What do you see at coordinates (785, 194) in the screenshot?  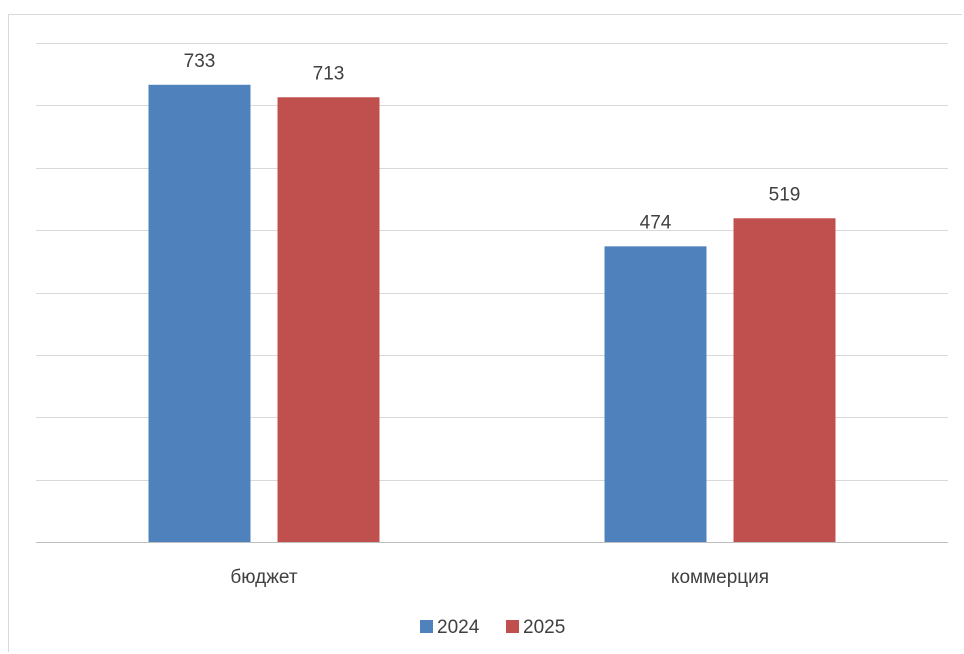 I see `data-label: 519` at bounding box center [785, 194].